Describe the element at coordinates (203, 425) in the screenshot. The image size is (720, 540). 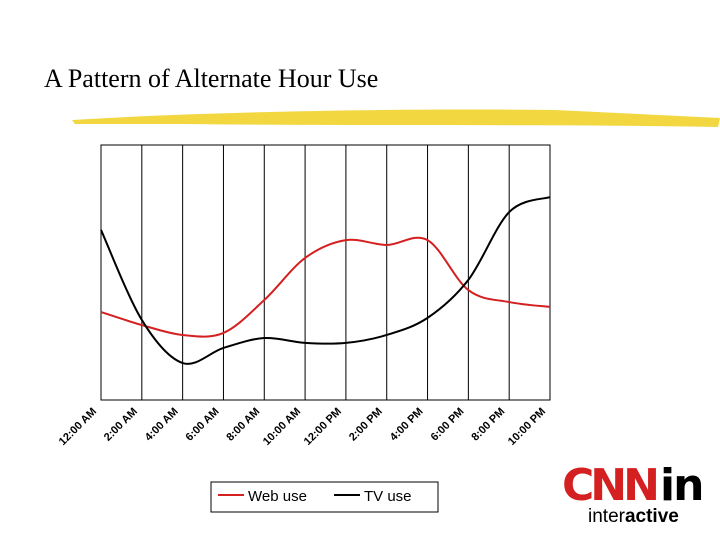
I see `x-tick-label: 6:00 AM` at that location.